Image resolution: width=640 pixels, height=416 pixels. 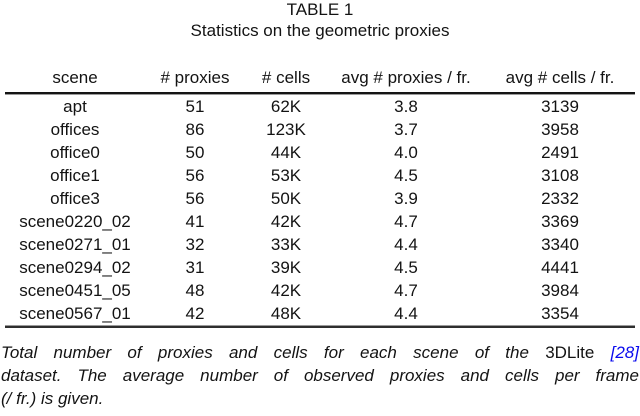 I want to click on row-label: scene0294_02, so click(x=75, y=267).